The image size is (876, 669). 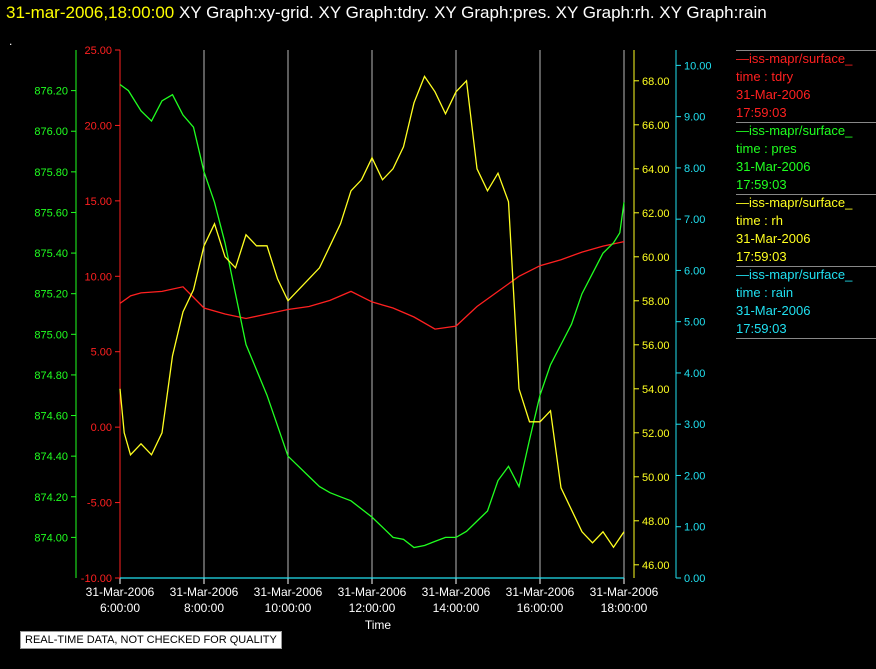 I want to click on pres-tick-label: 874.00, so click(x=51, y=538).